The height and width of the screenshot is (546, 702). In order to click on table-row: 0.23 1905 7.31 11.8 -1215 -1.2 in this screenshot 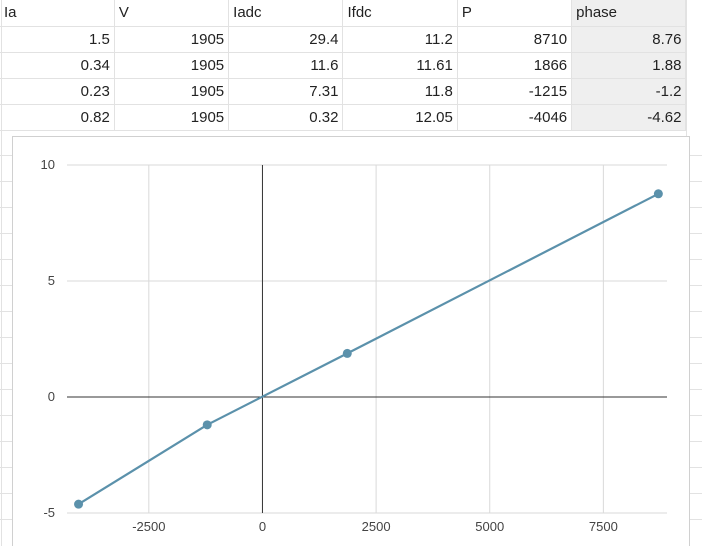, I will do `click(343, 91)`.